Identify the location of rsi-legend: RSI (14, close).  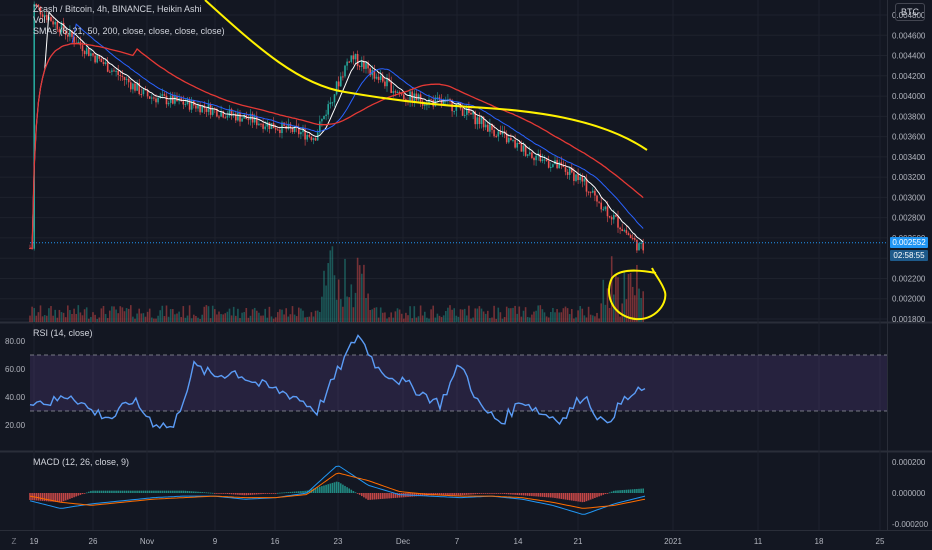
(63, 333).